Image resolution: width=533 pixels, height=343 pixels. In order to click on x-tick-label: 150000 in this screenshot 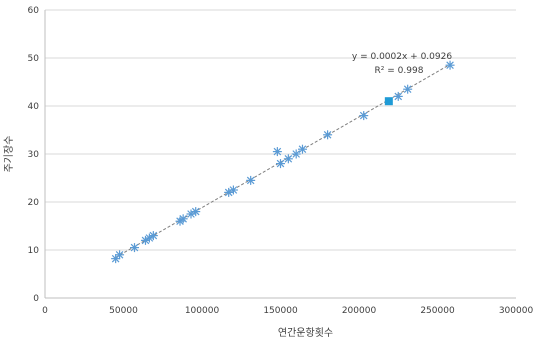, I will do `click(280, 311)`.